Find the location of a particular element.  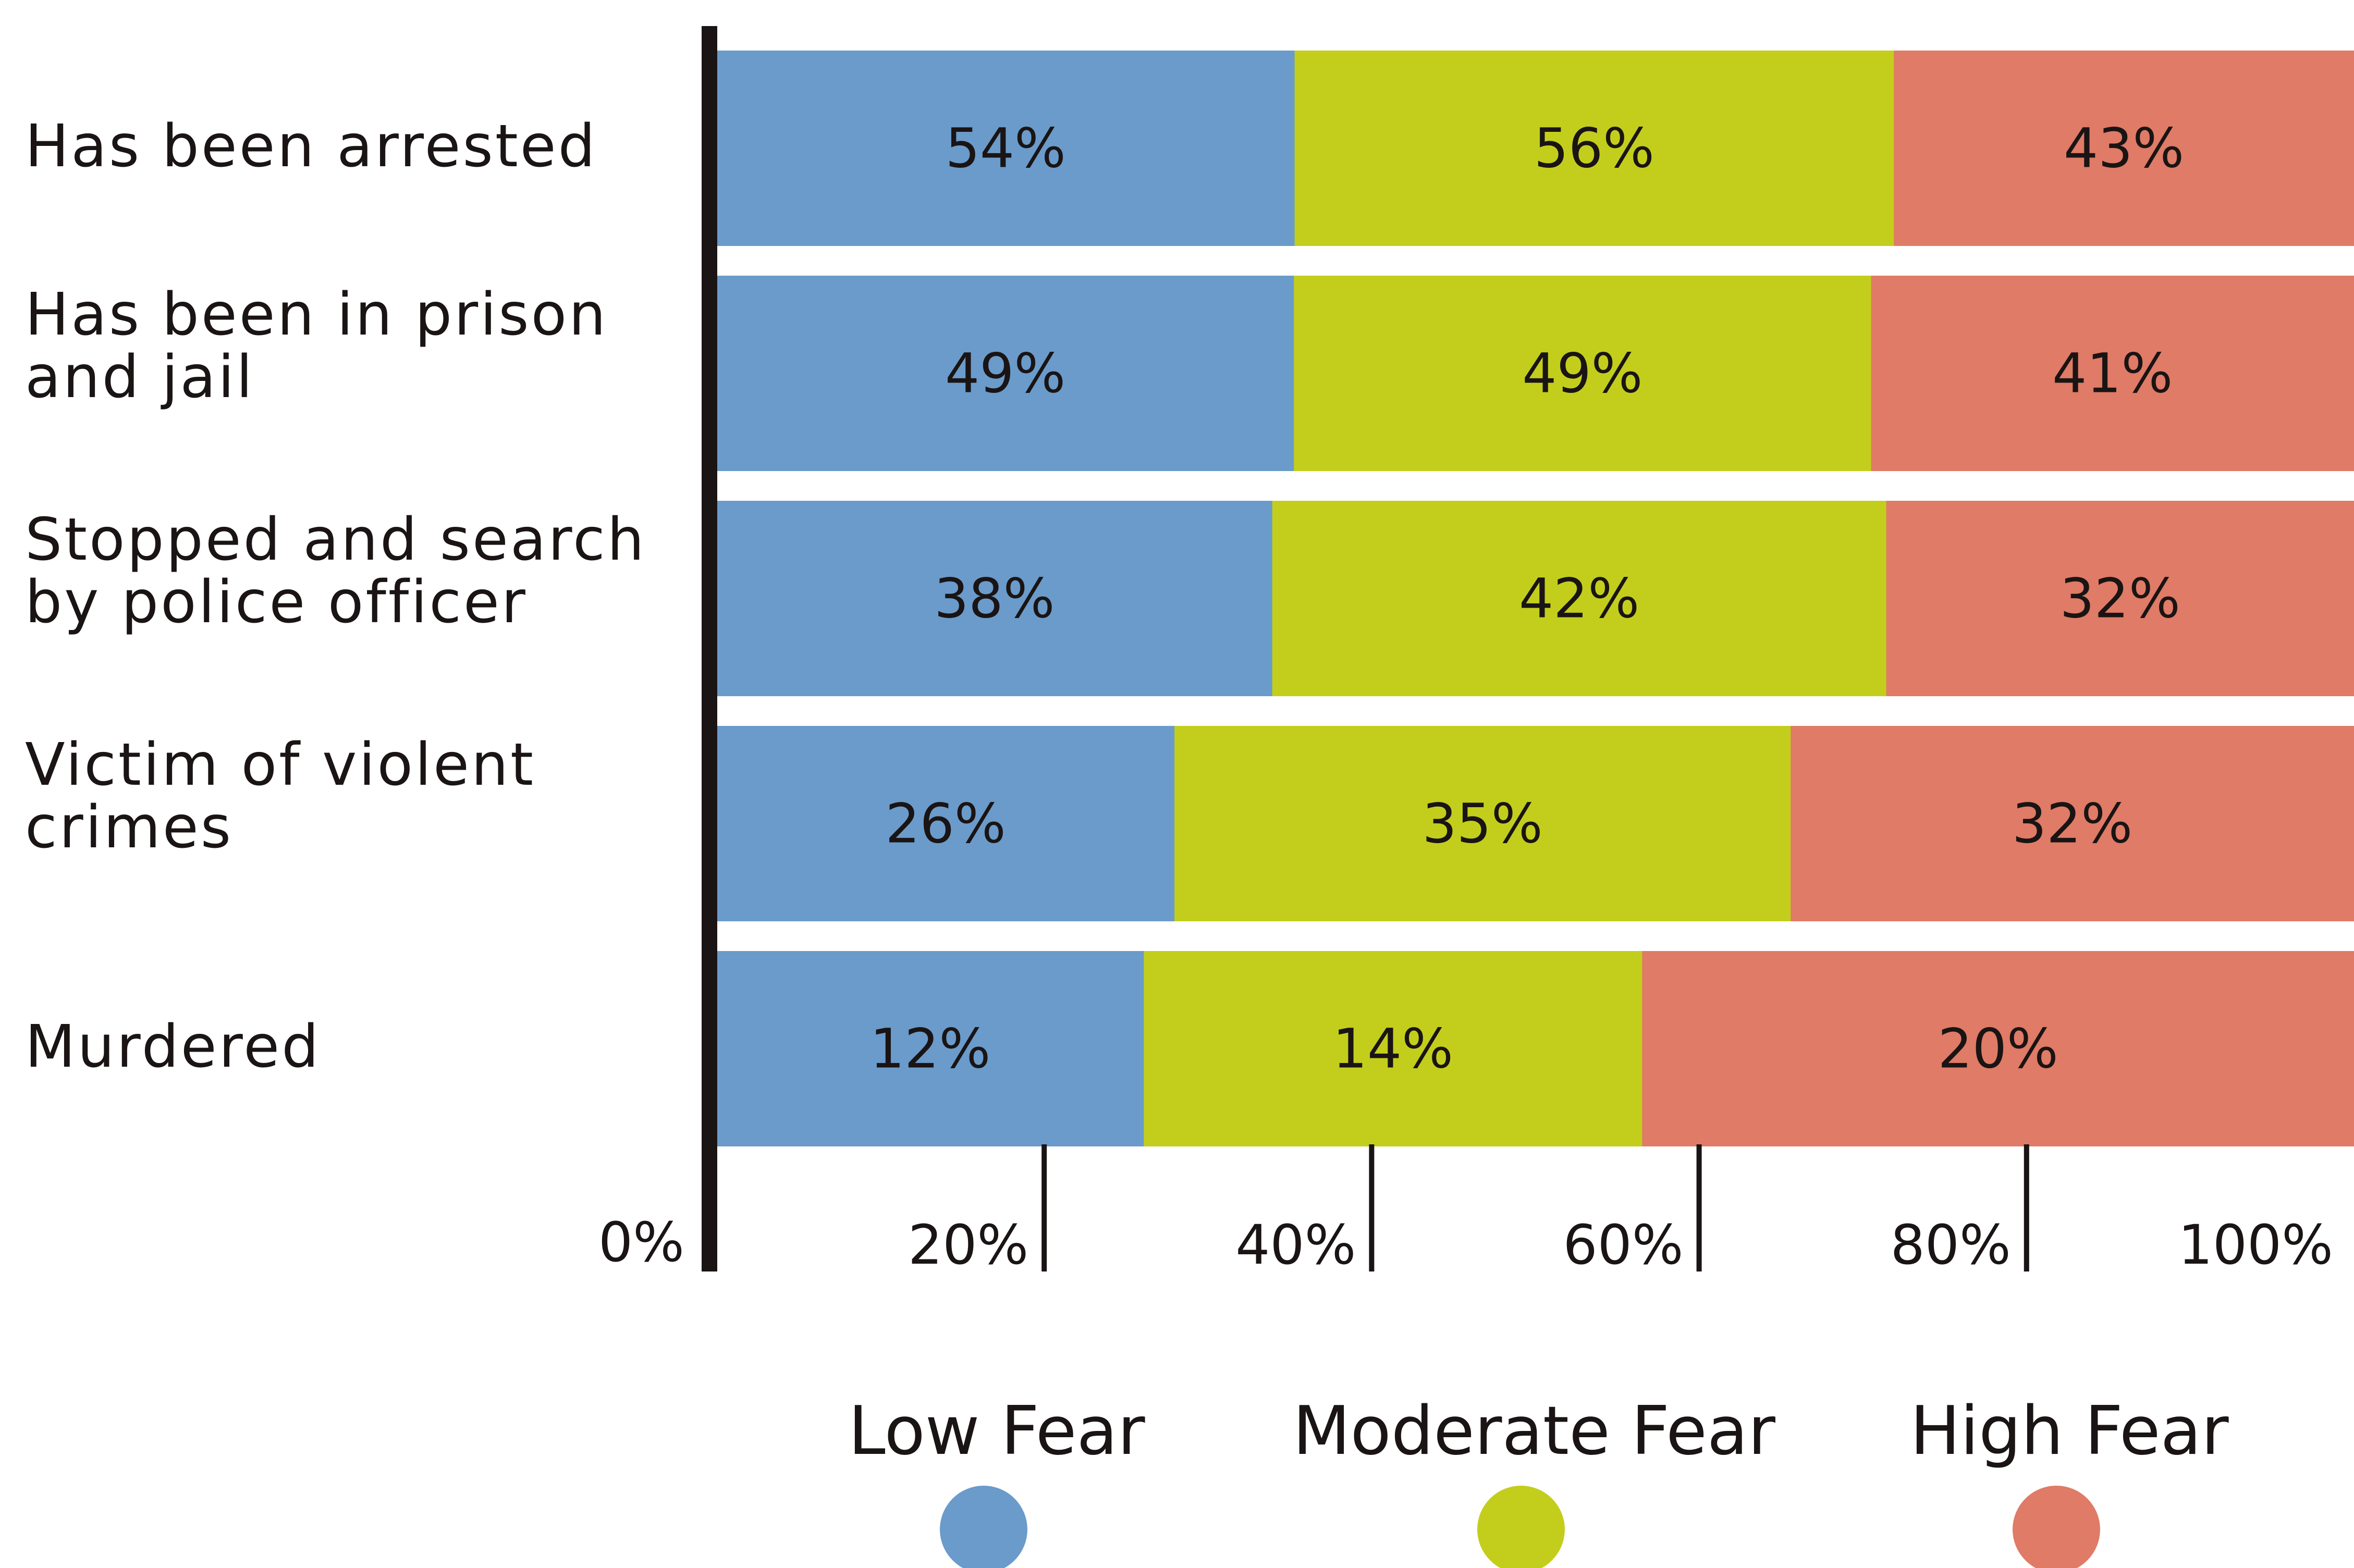

data-label: 14% is located at coordinates (1393, 1049).